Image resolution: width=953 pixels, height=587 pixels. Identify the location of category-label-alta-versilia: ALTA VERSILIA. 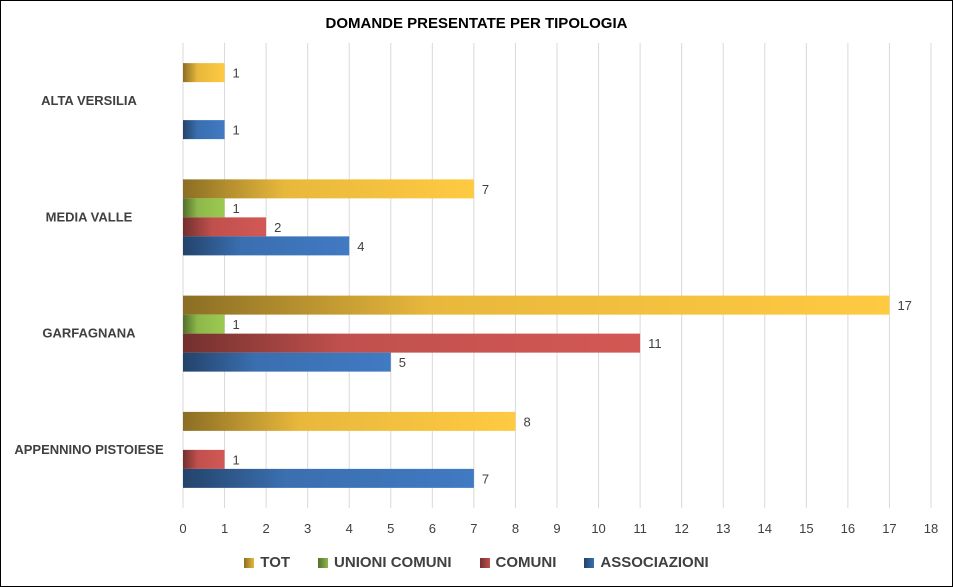
(89, 100).